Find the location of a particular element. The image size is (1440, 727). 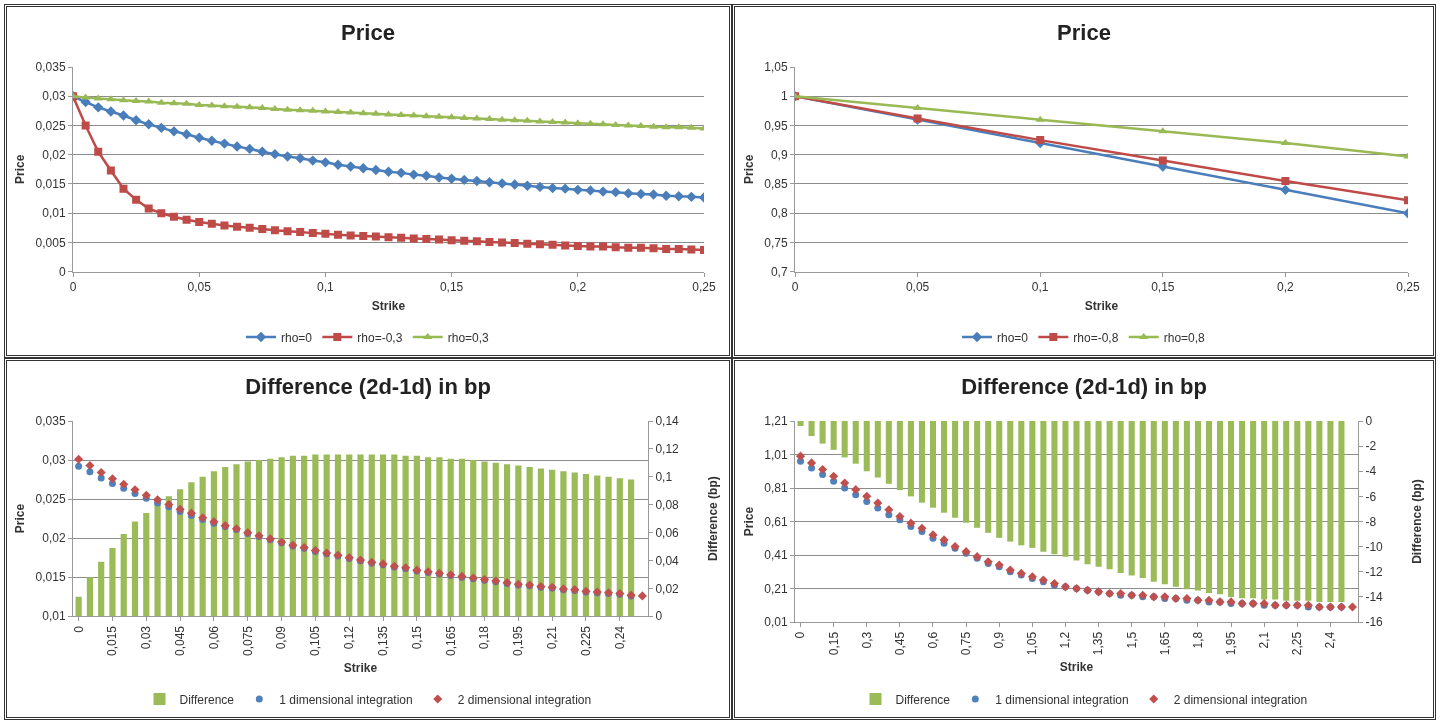

y-tick-label: 1,01 is located at coordinates (776, 454).